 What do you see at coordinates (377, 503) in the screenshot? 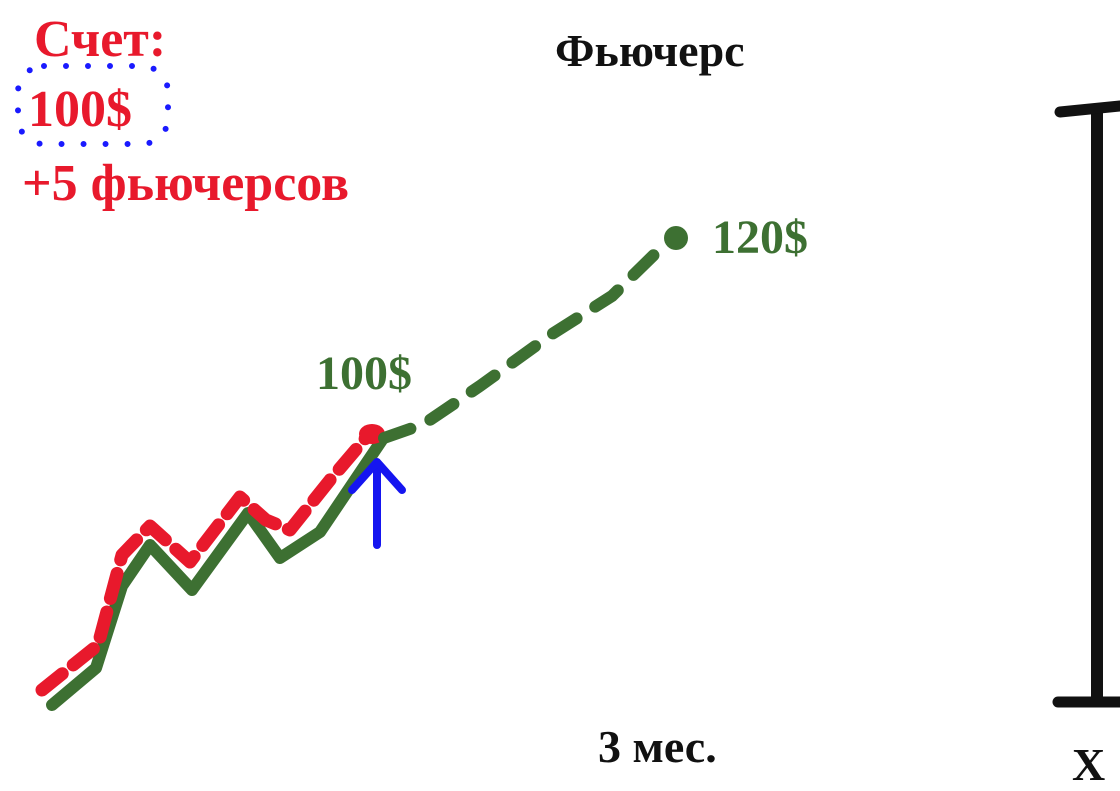
I see `arrow-up-icon` at bounding box center [377, 503].